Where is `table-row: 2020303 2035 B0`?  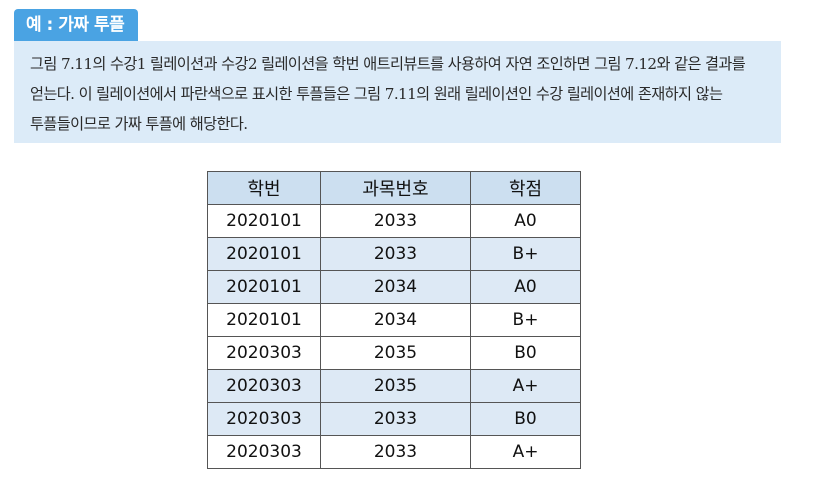
table-row: 2020303 2035 B0 is located at coordinates (394, 353).